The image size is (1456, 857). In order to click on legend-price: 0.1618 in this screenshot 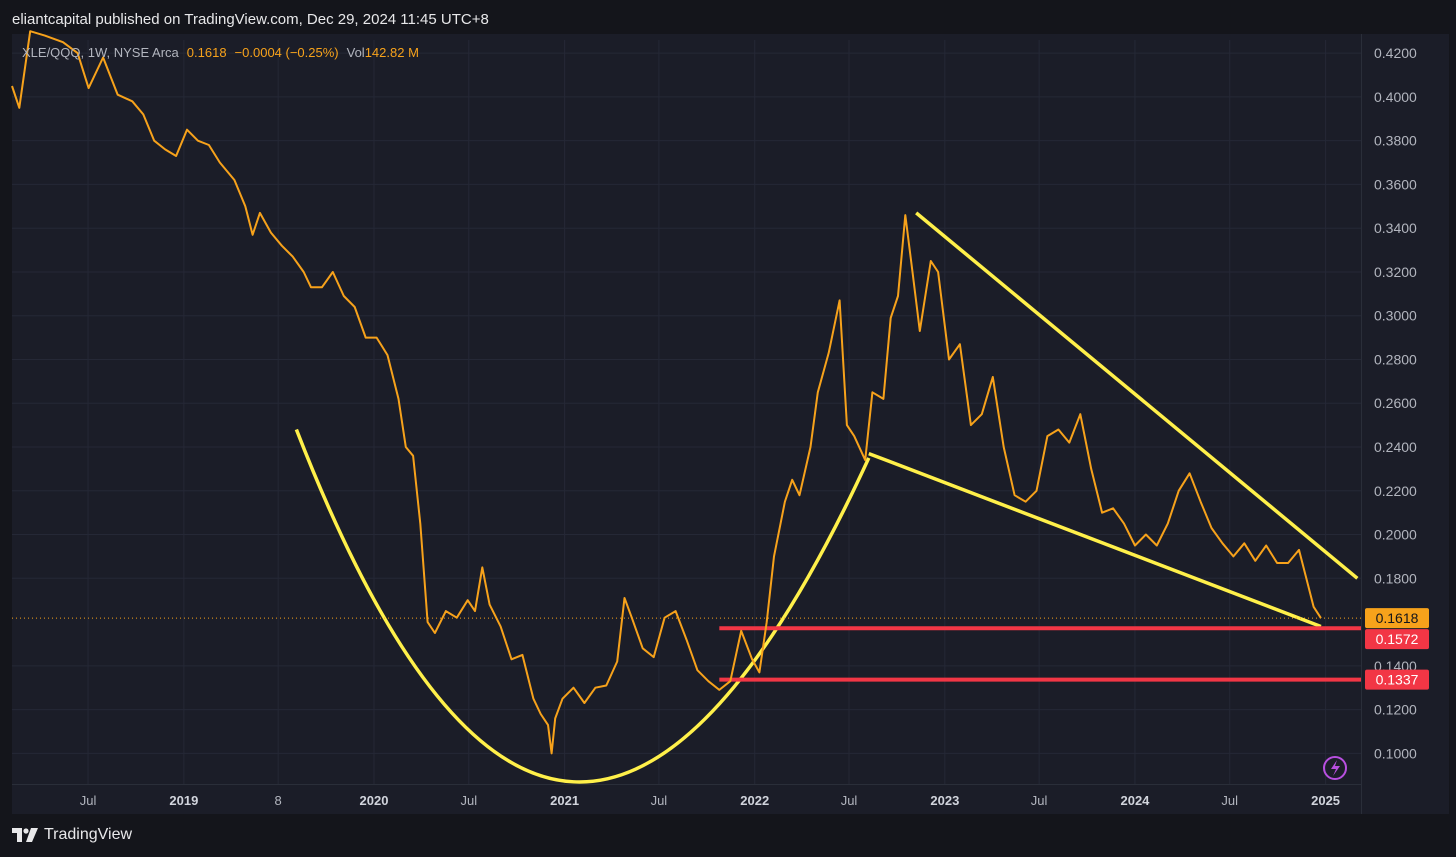, I will do `click(206, 52)`.